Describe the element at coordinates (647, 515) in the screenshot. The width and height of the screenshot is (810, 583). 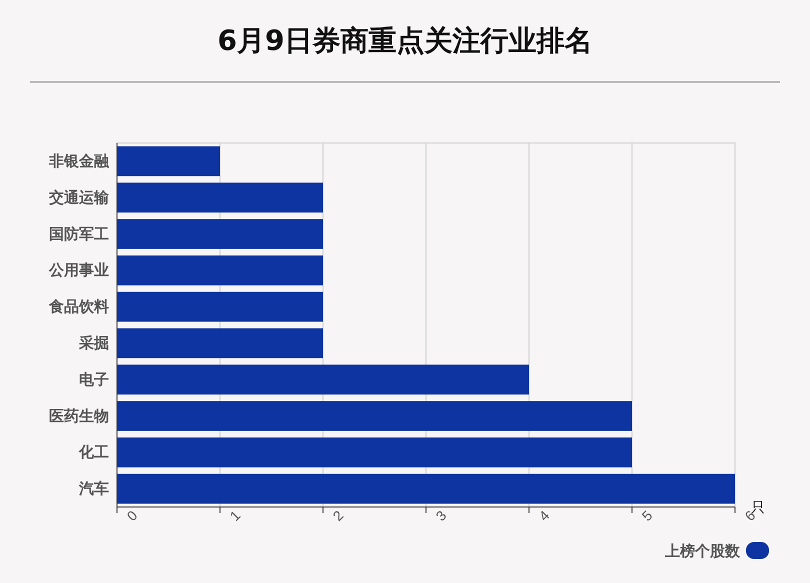
I see `x-tick-label: 5` at that location.